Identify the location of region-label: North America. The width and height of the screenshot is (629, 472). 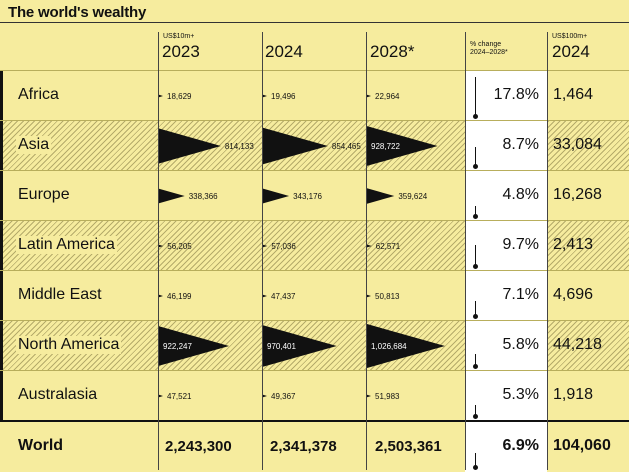
(69, 345).